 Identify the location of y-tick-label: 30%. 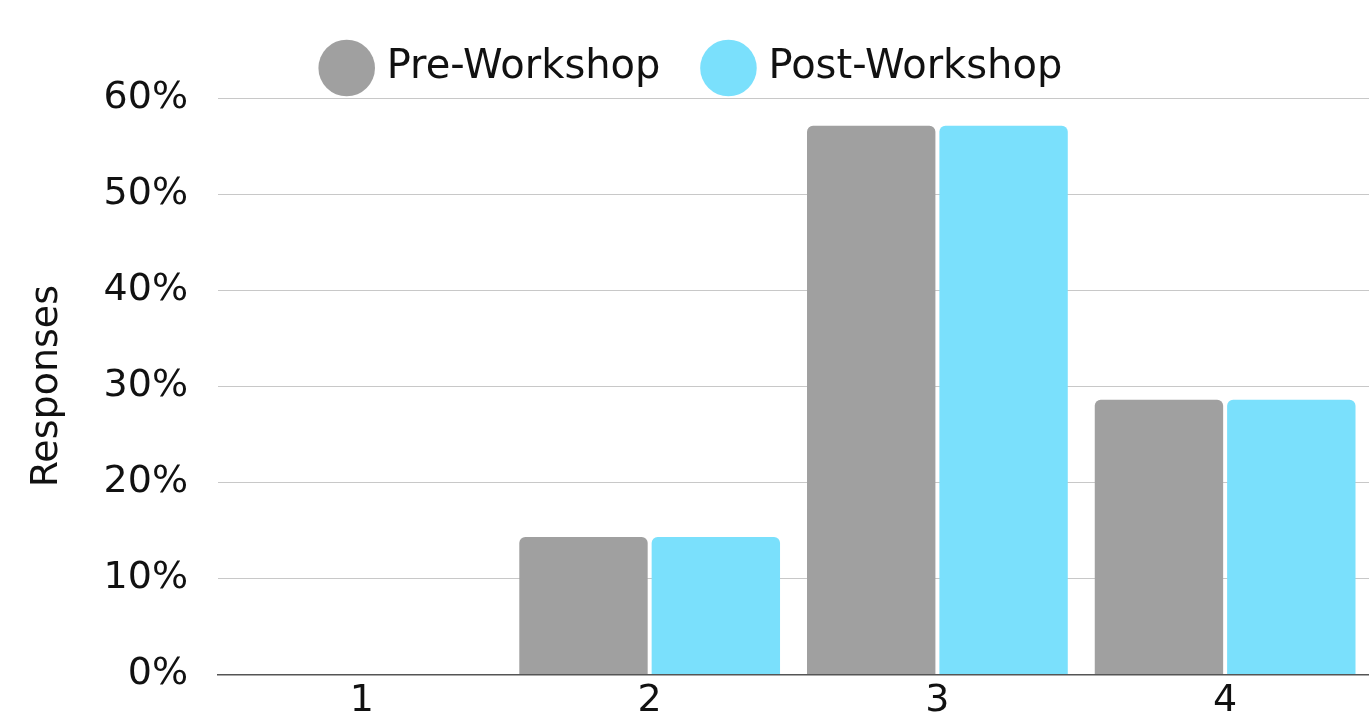
(146, 383).